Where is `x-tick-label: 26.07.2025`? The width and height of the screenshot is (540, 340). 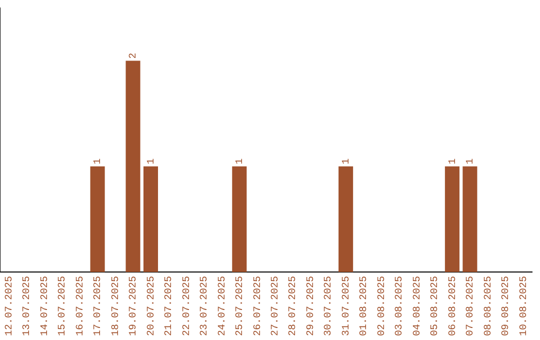 x-tick-label: 26.07.2025 is located at coordinates (258, 306).